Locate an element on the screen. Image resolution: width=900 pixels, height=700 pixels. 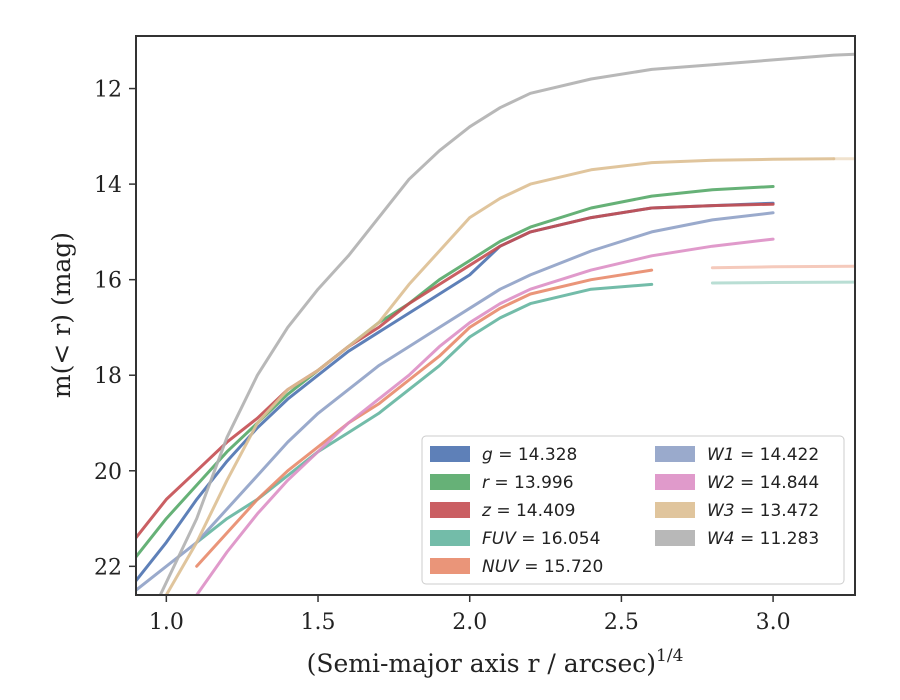
legend-item-z: z = 14.409 is located at coordinates (502, 511).